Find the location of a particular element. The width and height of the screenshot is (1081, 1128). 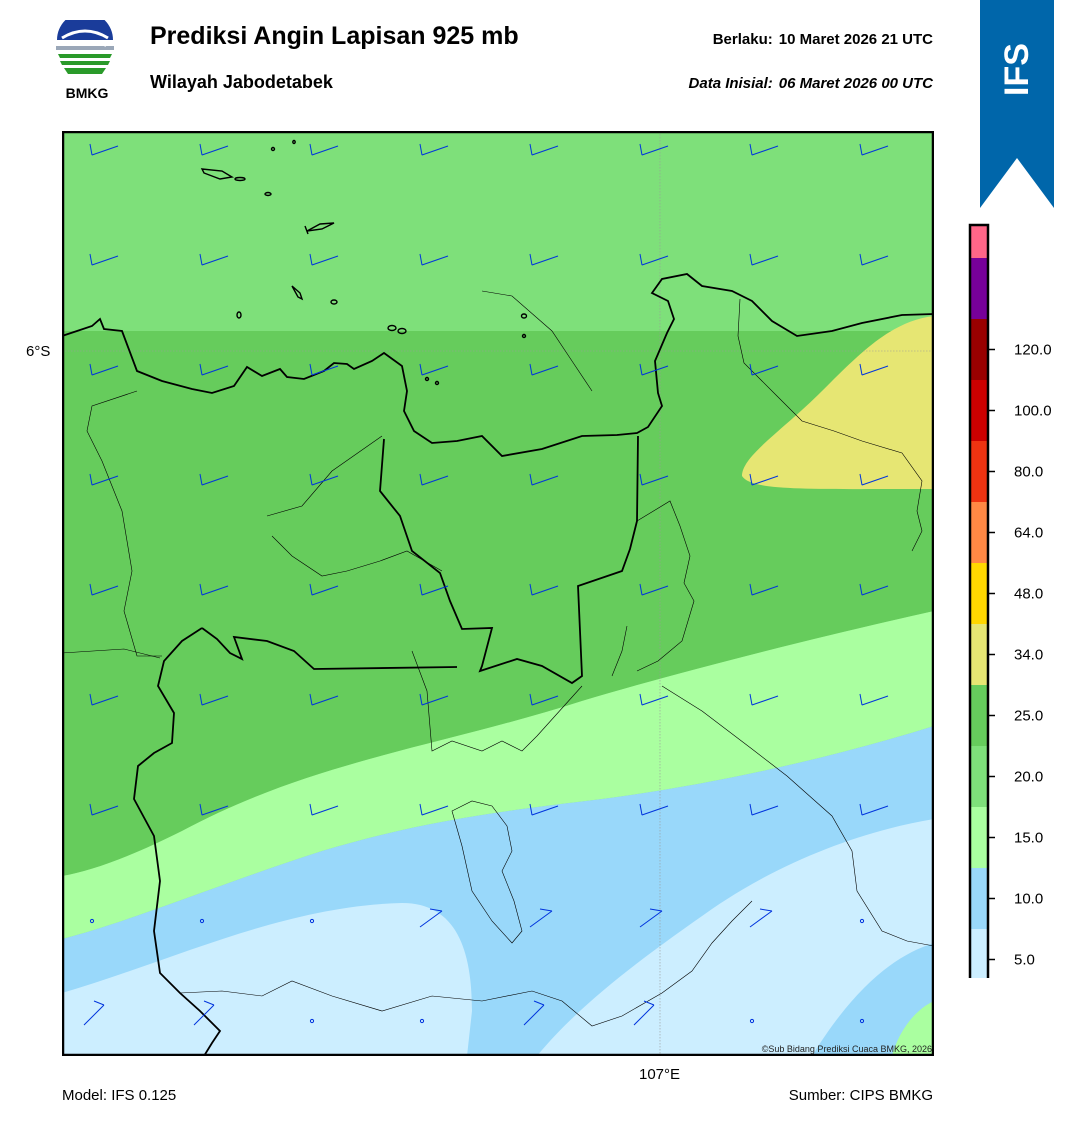

colorbar-label: 48.0 is located at coordinates (1028, 594).